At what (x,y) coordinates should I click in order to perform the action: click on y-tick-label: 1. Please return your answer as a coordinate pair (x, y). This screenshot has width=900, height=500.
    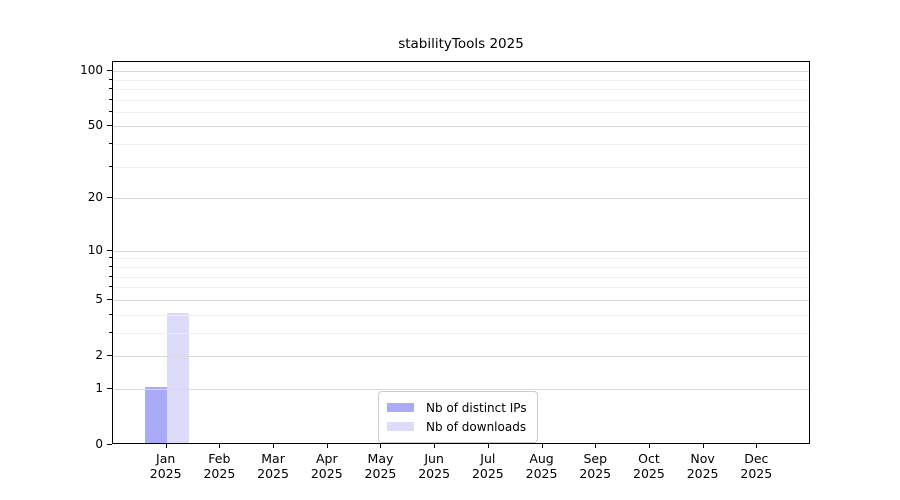
    Looking at the image, I should click on (99, 387).